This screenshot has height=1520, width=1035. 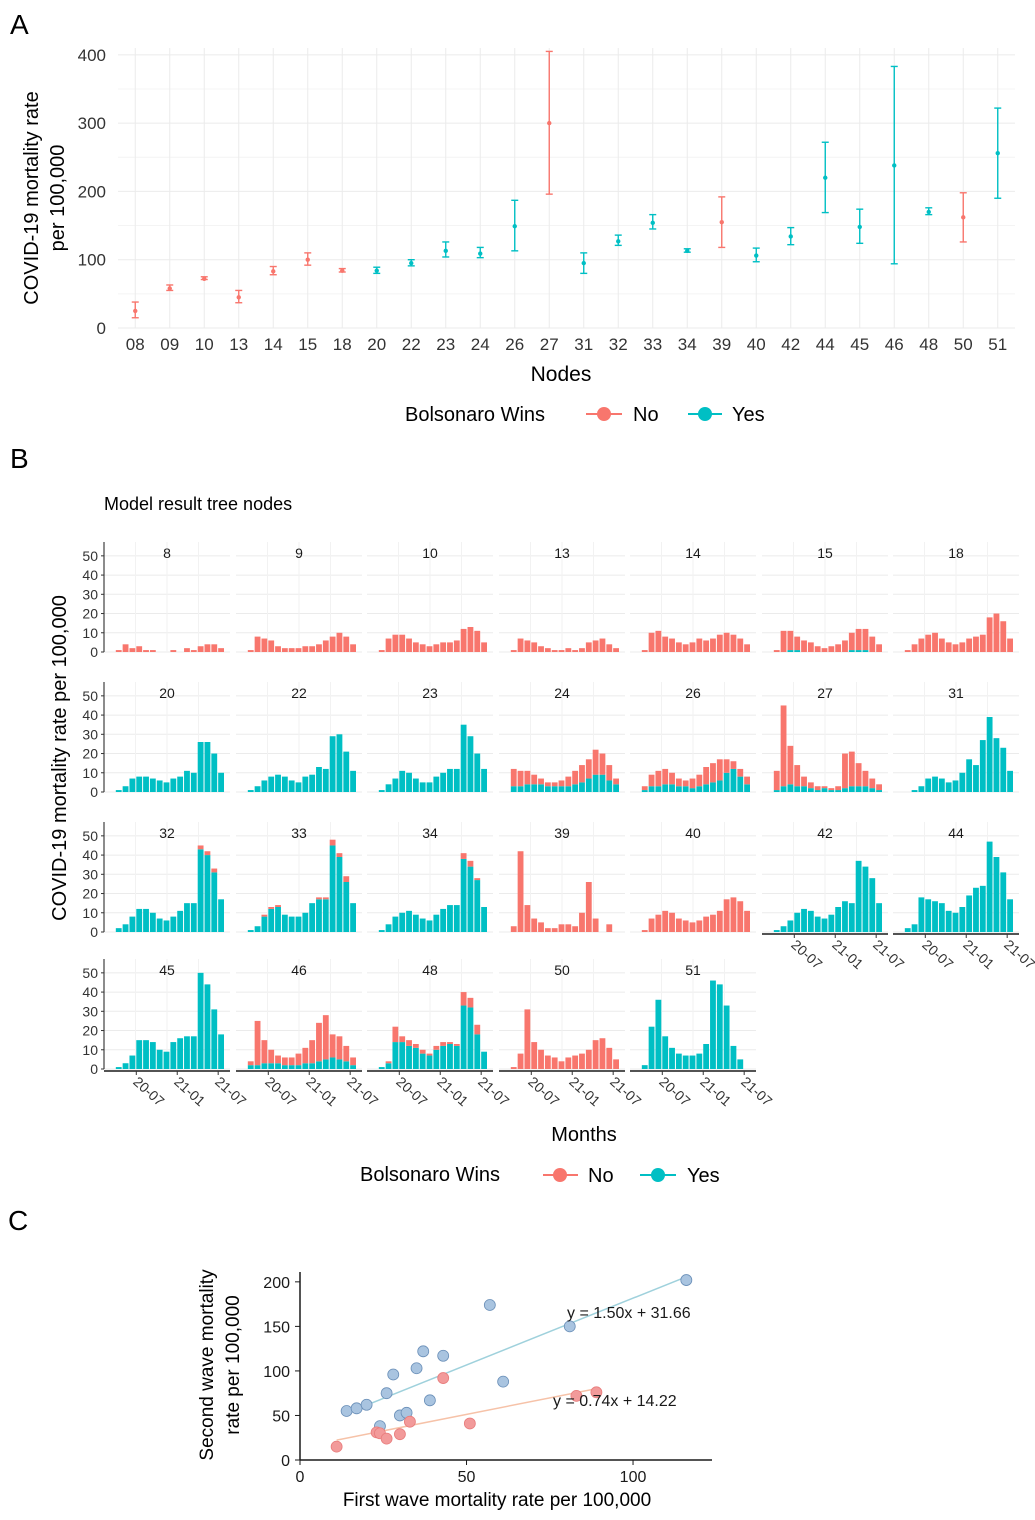 I want to click on panel-b-header: Model result tree nodes, so click(x=198, y=504).